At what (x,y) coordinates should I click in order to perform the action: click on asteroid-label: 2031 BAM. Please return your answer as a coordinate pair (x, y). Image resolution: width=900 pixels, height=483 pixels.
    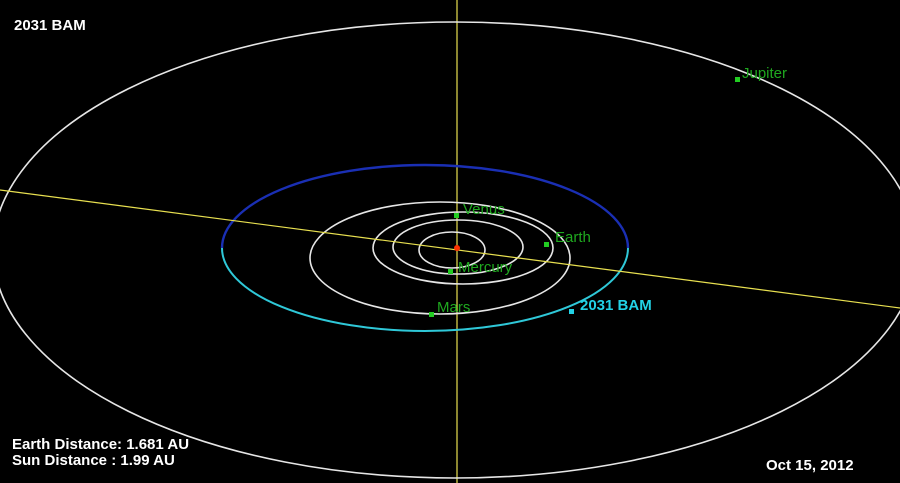
    Looking at the image, I should click on (616, 305).